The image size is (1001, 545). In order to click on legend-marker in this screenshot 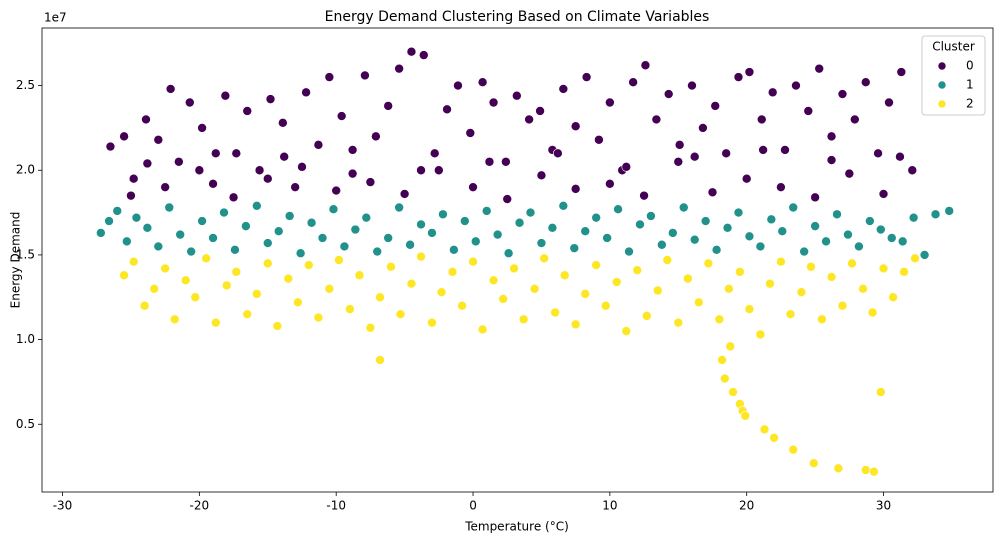, I will do `click(942, 104)`.